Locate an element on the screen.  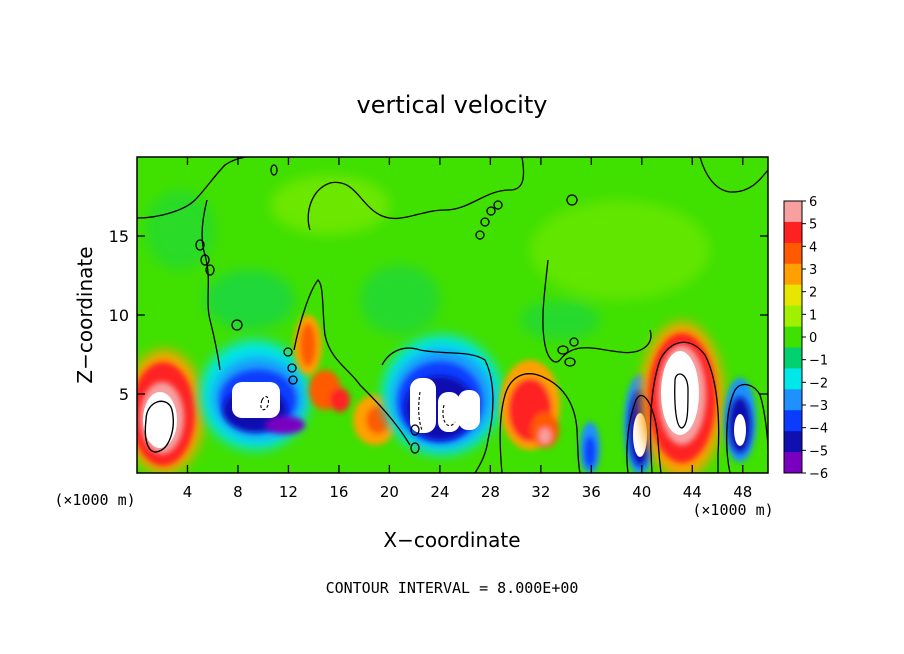
colorbar-label: −4 is located at coordinates (818, 429).